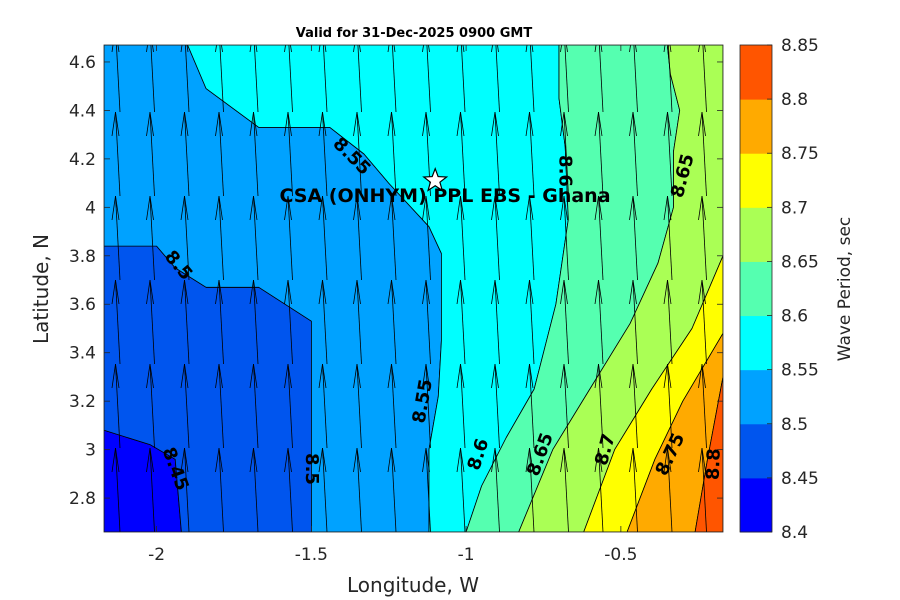 The height and width of the screenshot is (600, 900). What do you see at coordinates (800, 371) in the screenshot?
I see `colorbar-tick-label: 8.55` at bounding box center [800, 371].